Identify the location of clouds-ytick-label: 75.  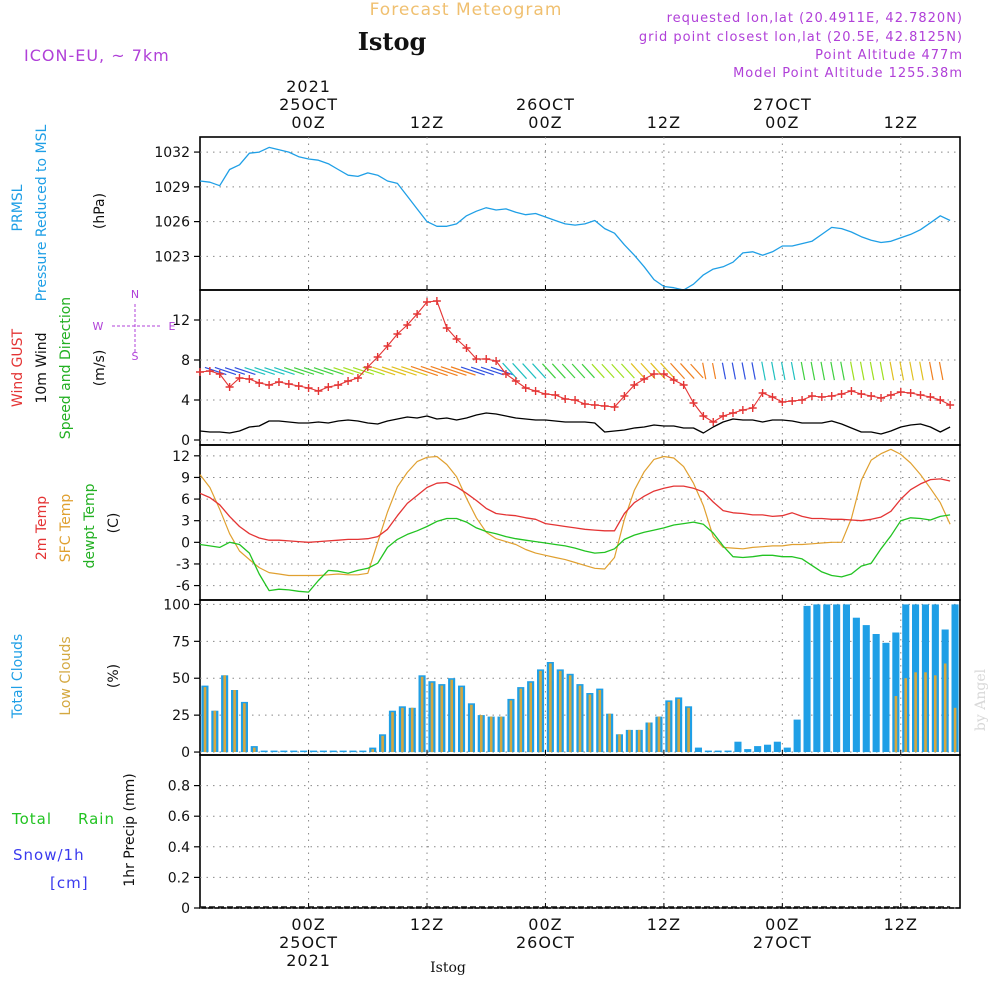
(181, 642).